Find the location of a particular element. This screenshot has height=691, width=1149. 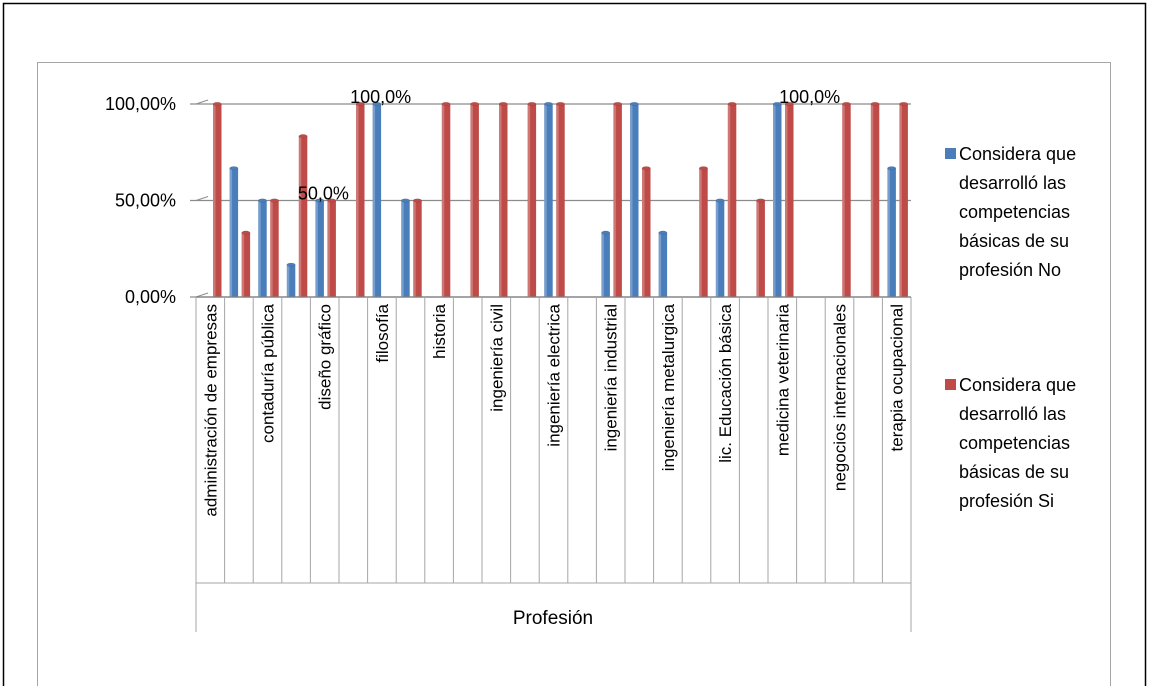

y-tick-label: 50,00% is located at coordinates (145, 201).